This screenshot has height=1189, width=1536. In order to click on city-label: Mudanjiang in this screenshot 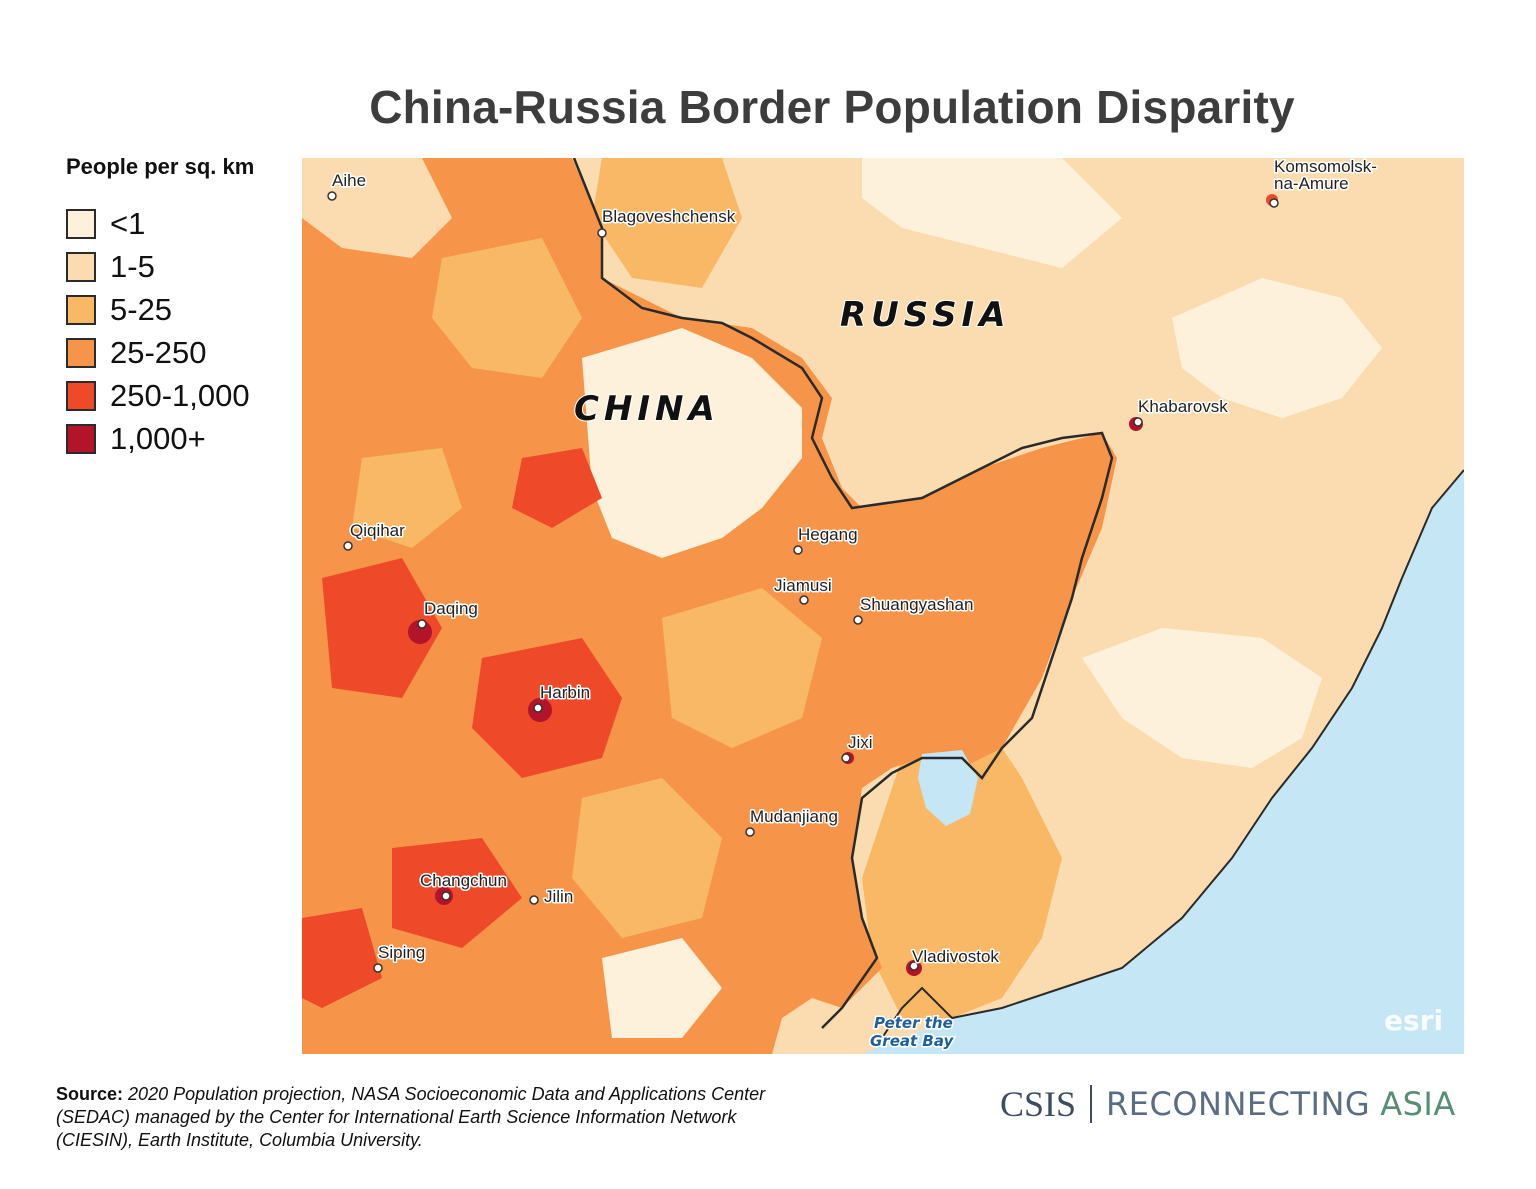, I will do `click(794, 816)`.